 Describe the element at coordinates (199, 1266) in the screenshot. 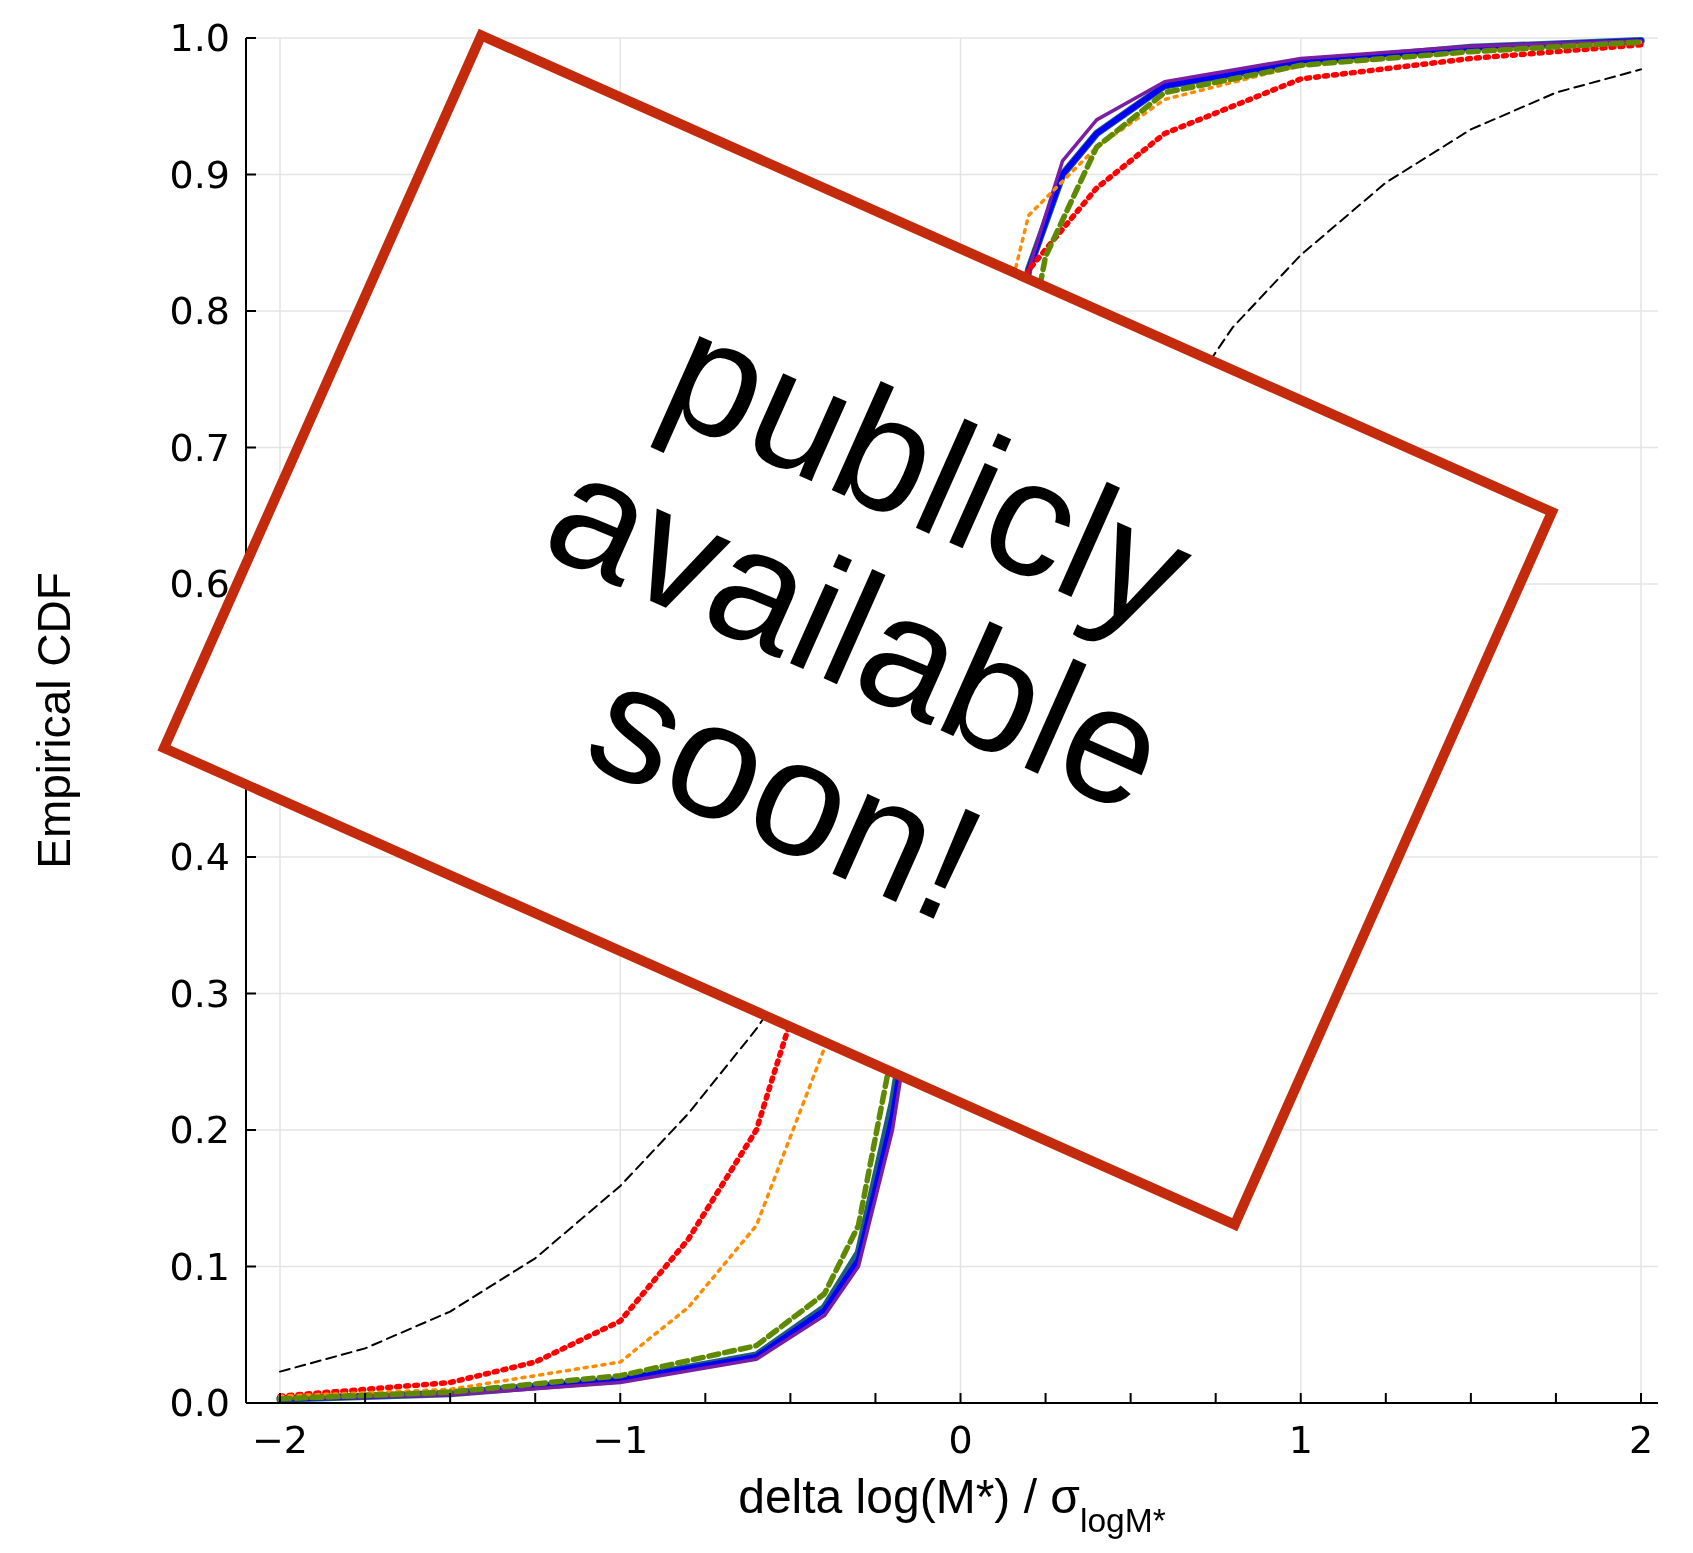

I see `y-tick-label: 0.1` at that location.